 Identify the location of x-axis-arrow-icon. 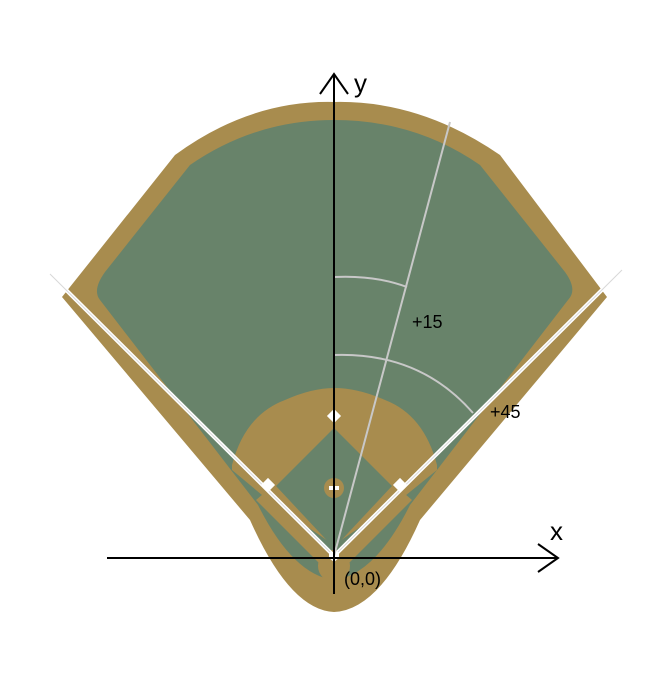
(548, 558).